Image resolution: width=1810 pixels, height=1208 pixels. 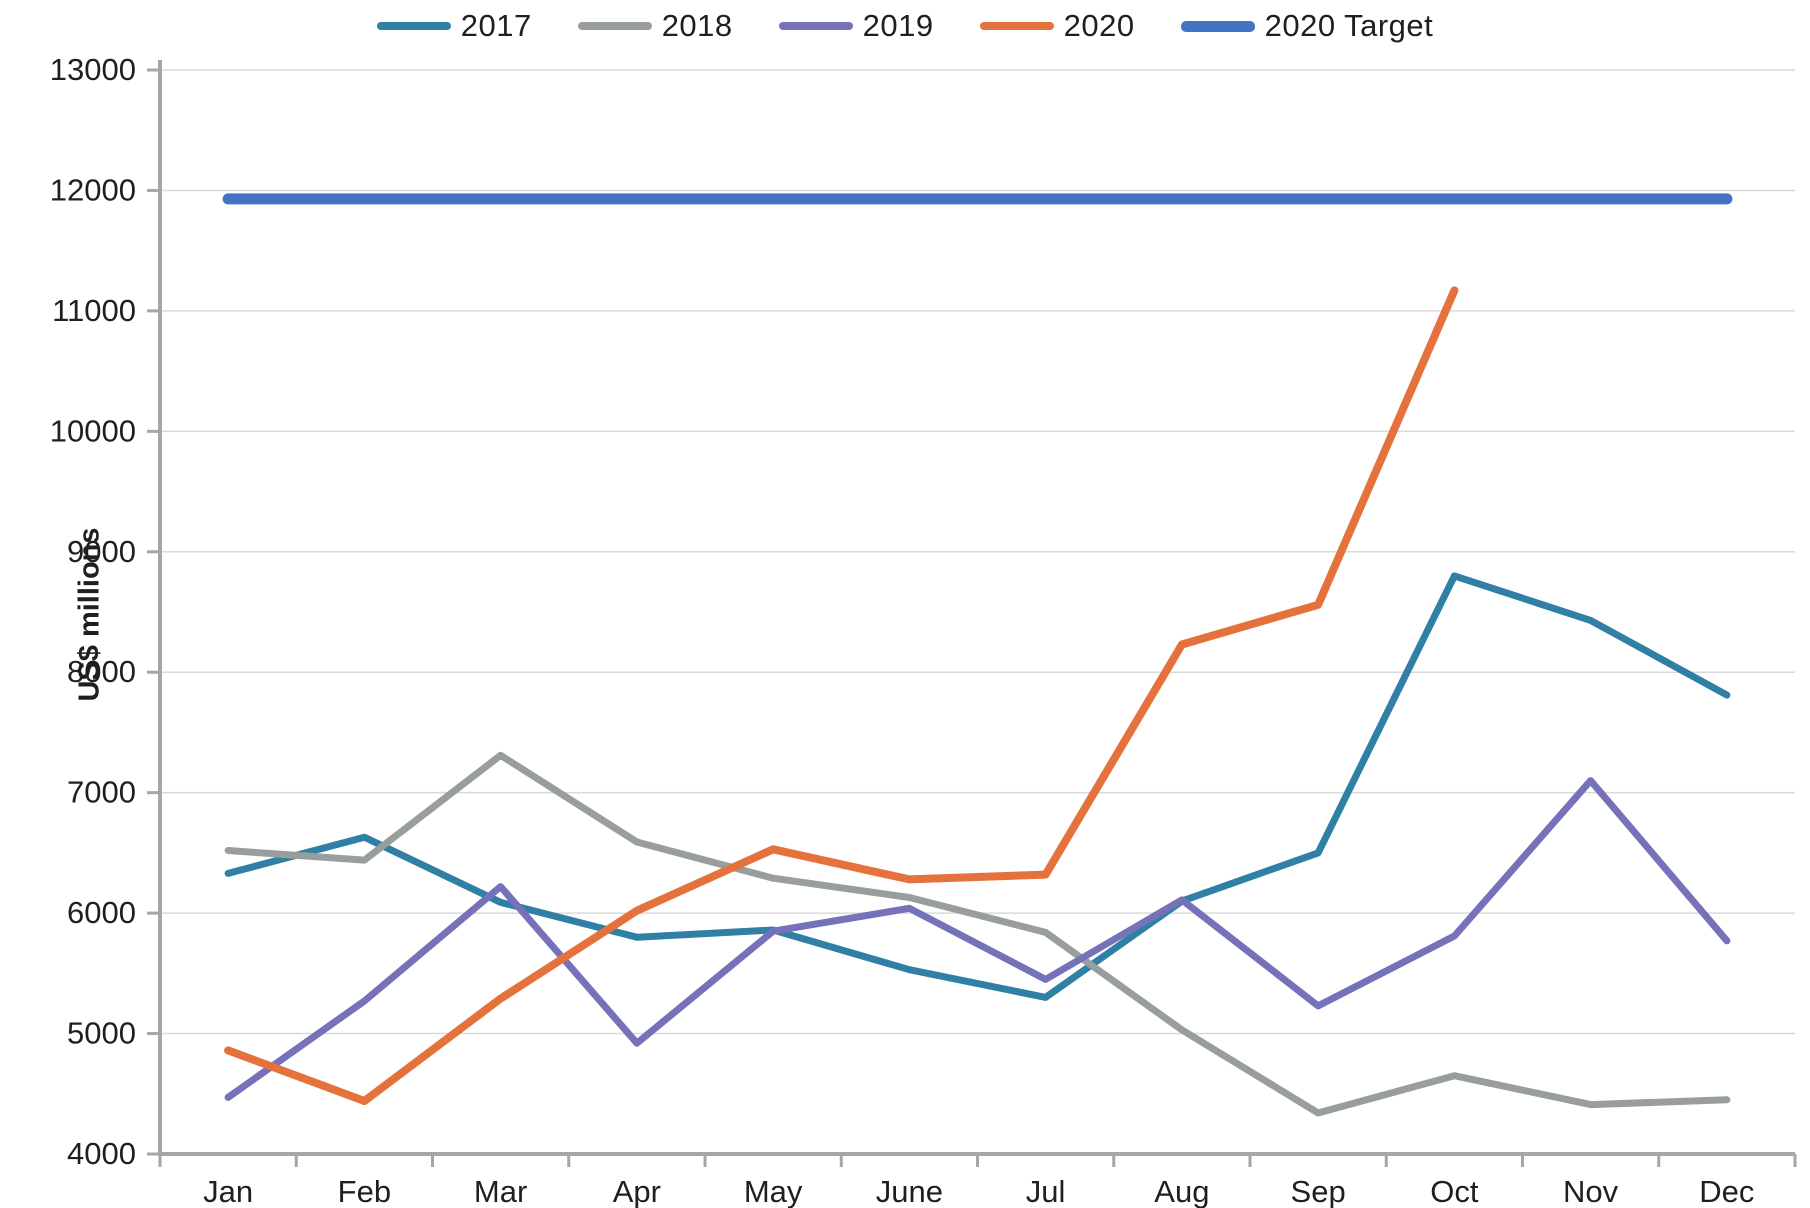 What do you see at coordinates (773, 1191) in the screenshot?
I see `x-tick-label: May` at bounding box center [773, 1191].